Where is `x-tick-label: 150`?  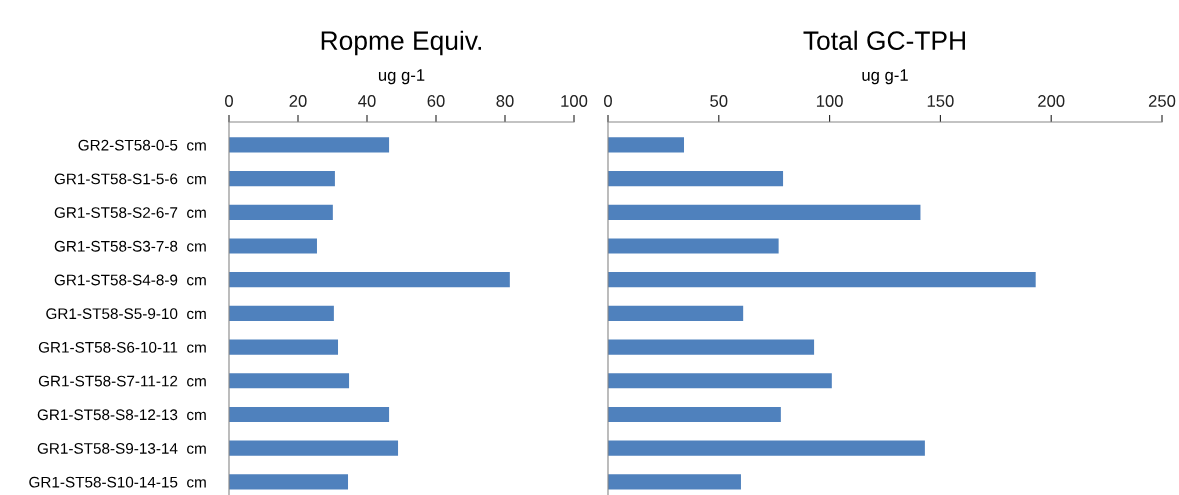
x-tick-label: 150 is located at coordinates (940, 101).